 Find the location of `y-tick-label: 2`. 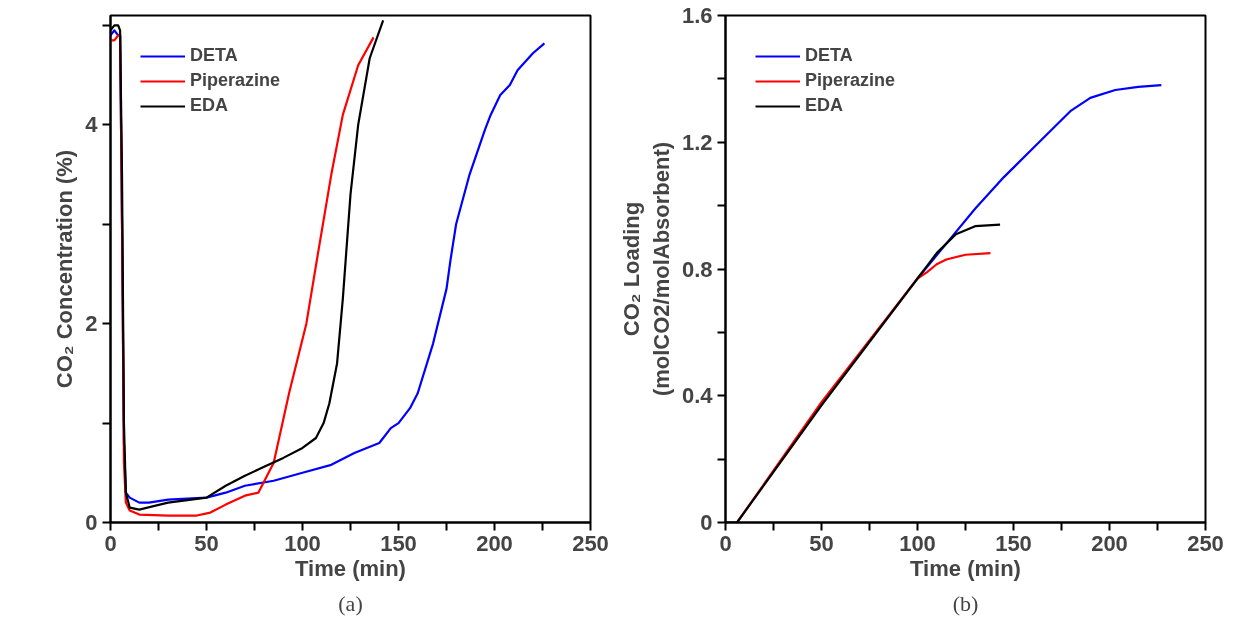

y-tick-label: 2 is located at coordinates (91, 324).